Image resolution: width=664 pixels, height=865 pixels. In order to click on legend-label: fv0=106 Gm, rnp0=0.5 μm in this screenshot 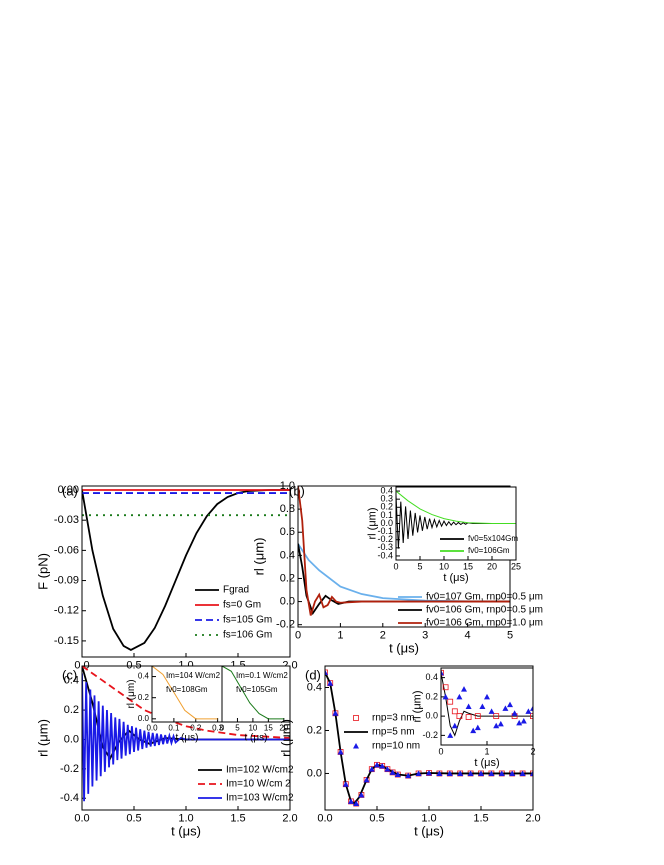, I will do `click(484, 610)`.